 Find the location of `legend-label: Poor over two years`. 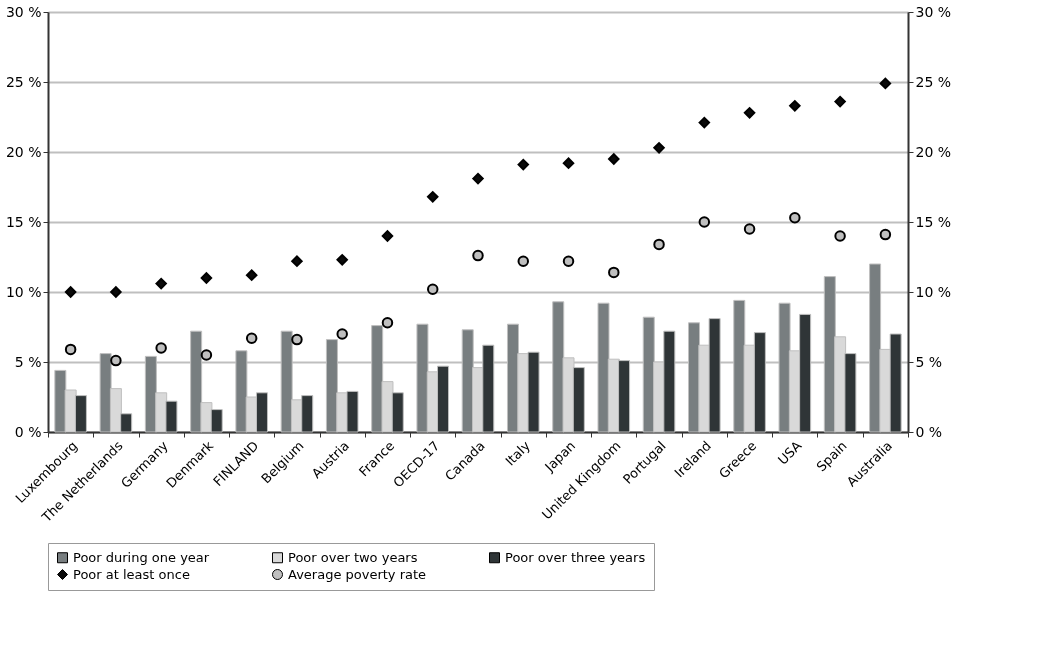

legend-label: Poor over two years is located at coordinates (353, 557).